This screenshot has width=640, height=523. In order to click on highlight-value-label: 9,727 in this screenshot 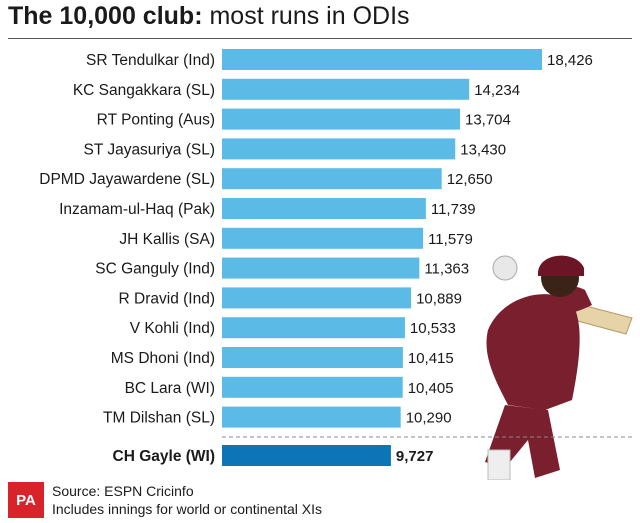, I will do `click(415, 456)`.